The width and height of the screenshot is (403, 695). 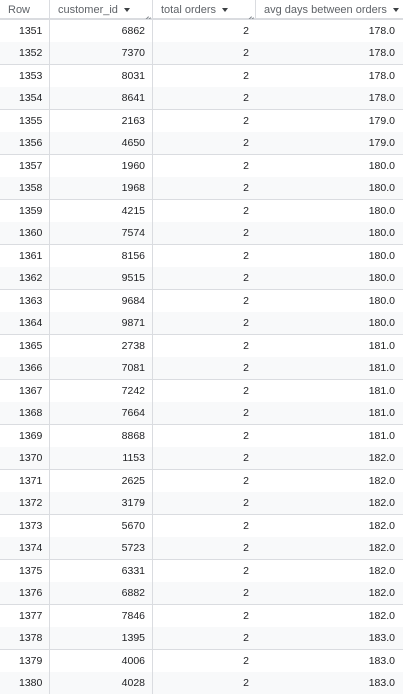 What do you see at coordinates (201, 502) in the screenshot?
I see `table-row: 1372 3179 2 182.0` at bounding box center [201, 502].